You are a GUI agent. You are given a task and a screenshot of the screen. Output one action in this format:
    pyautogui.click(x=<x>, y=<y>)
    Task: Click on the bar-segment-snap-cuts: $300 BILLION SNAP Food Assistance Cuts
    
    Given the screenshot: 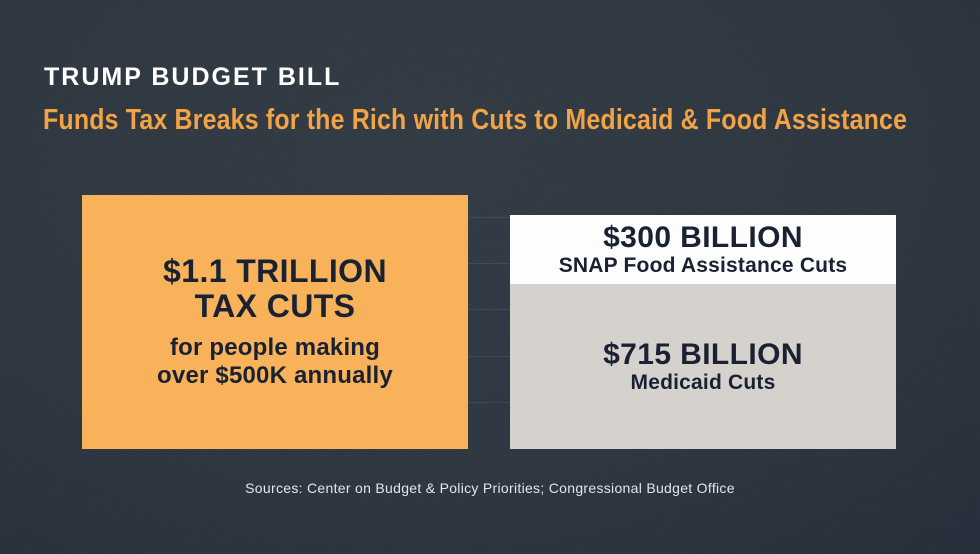 What is the action you would take?
    pyautogui.click(x=703, y=249)
    